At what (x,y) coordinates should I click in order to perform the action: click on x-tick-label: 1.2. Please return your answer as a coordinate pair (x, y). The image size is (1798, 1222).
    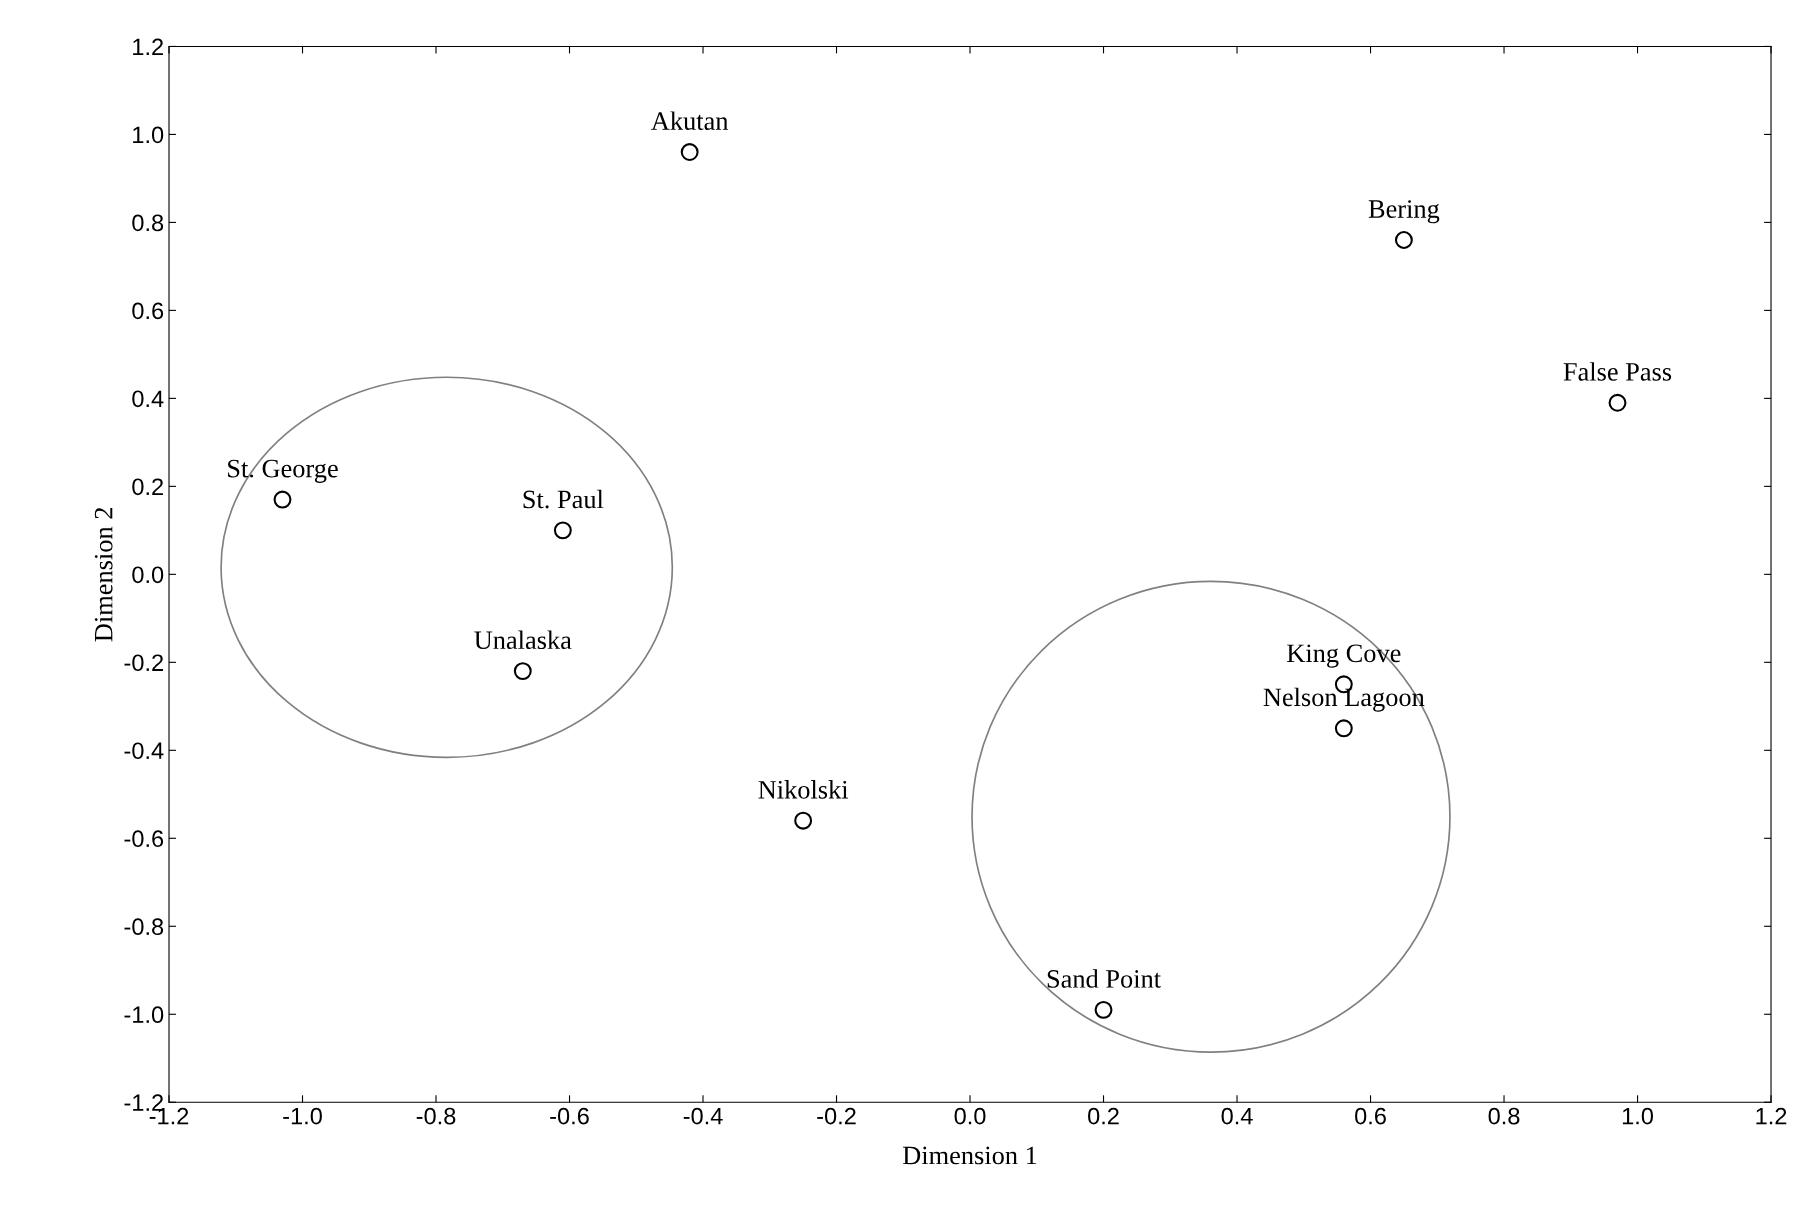
    Looking at the image, I should click on (1771, 1116).